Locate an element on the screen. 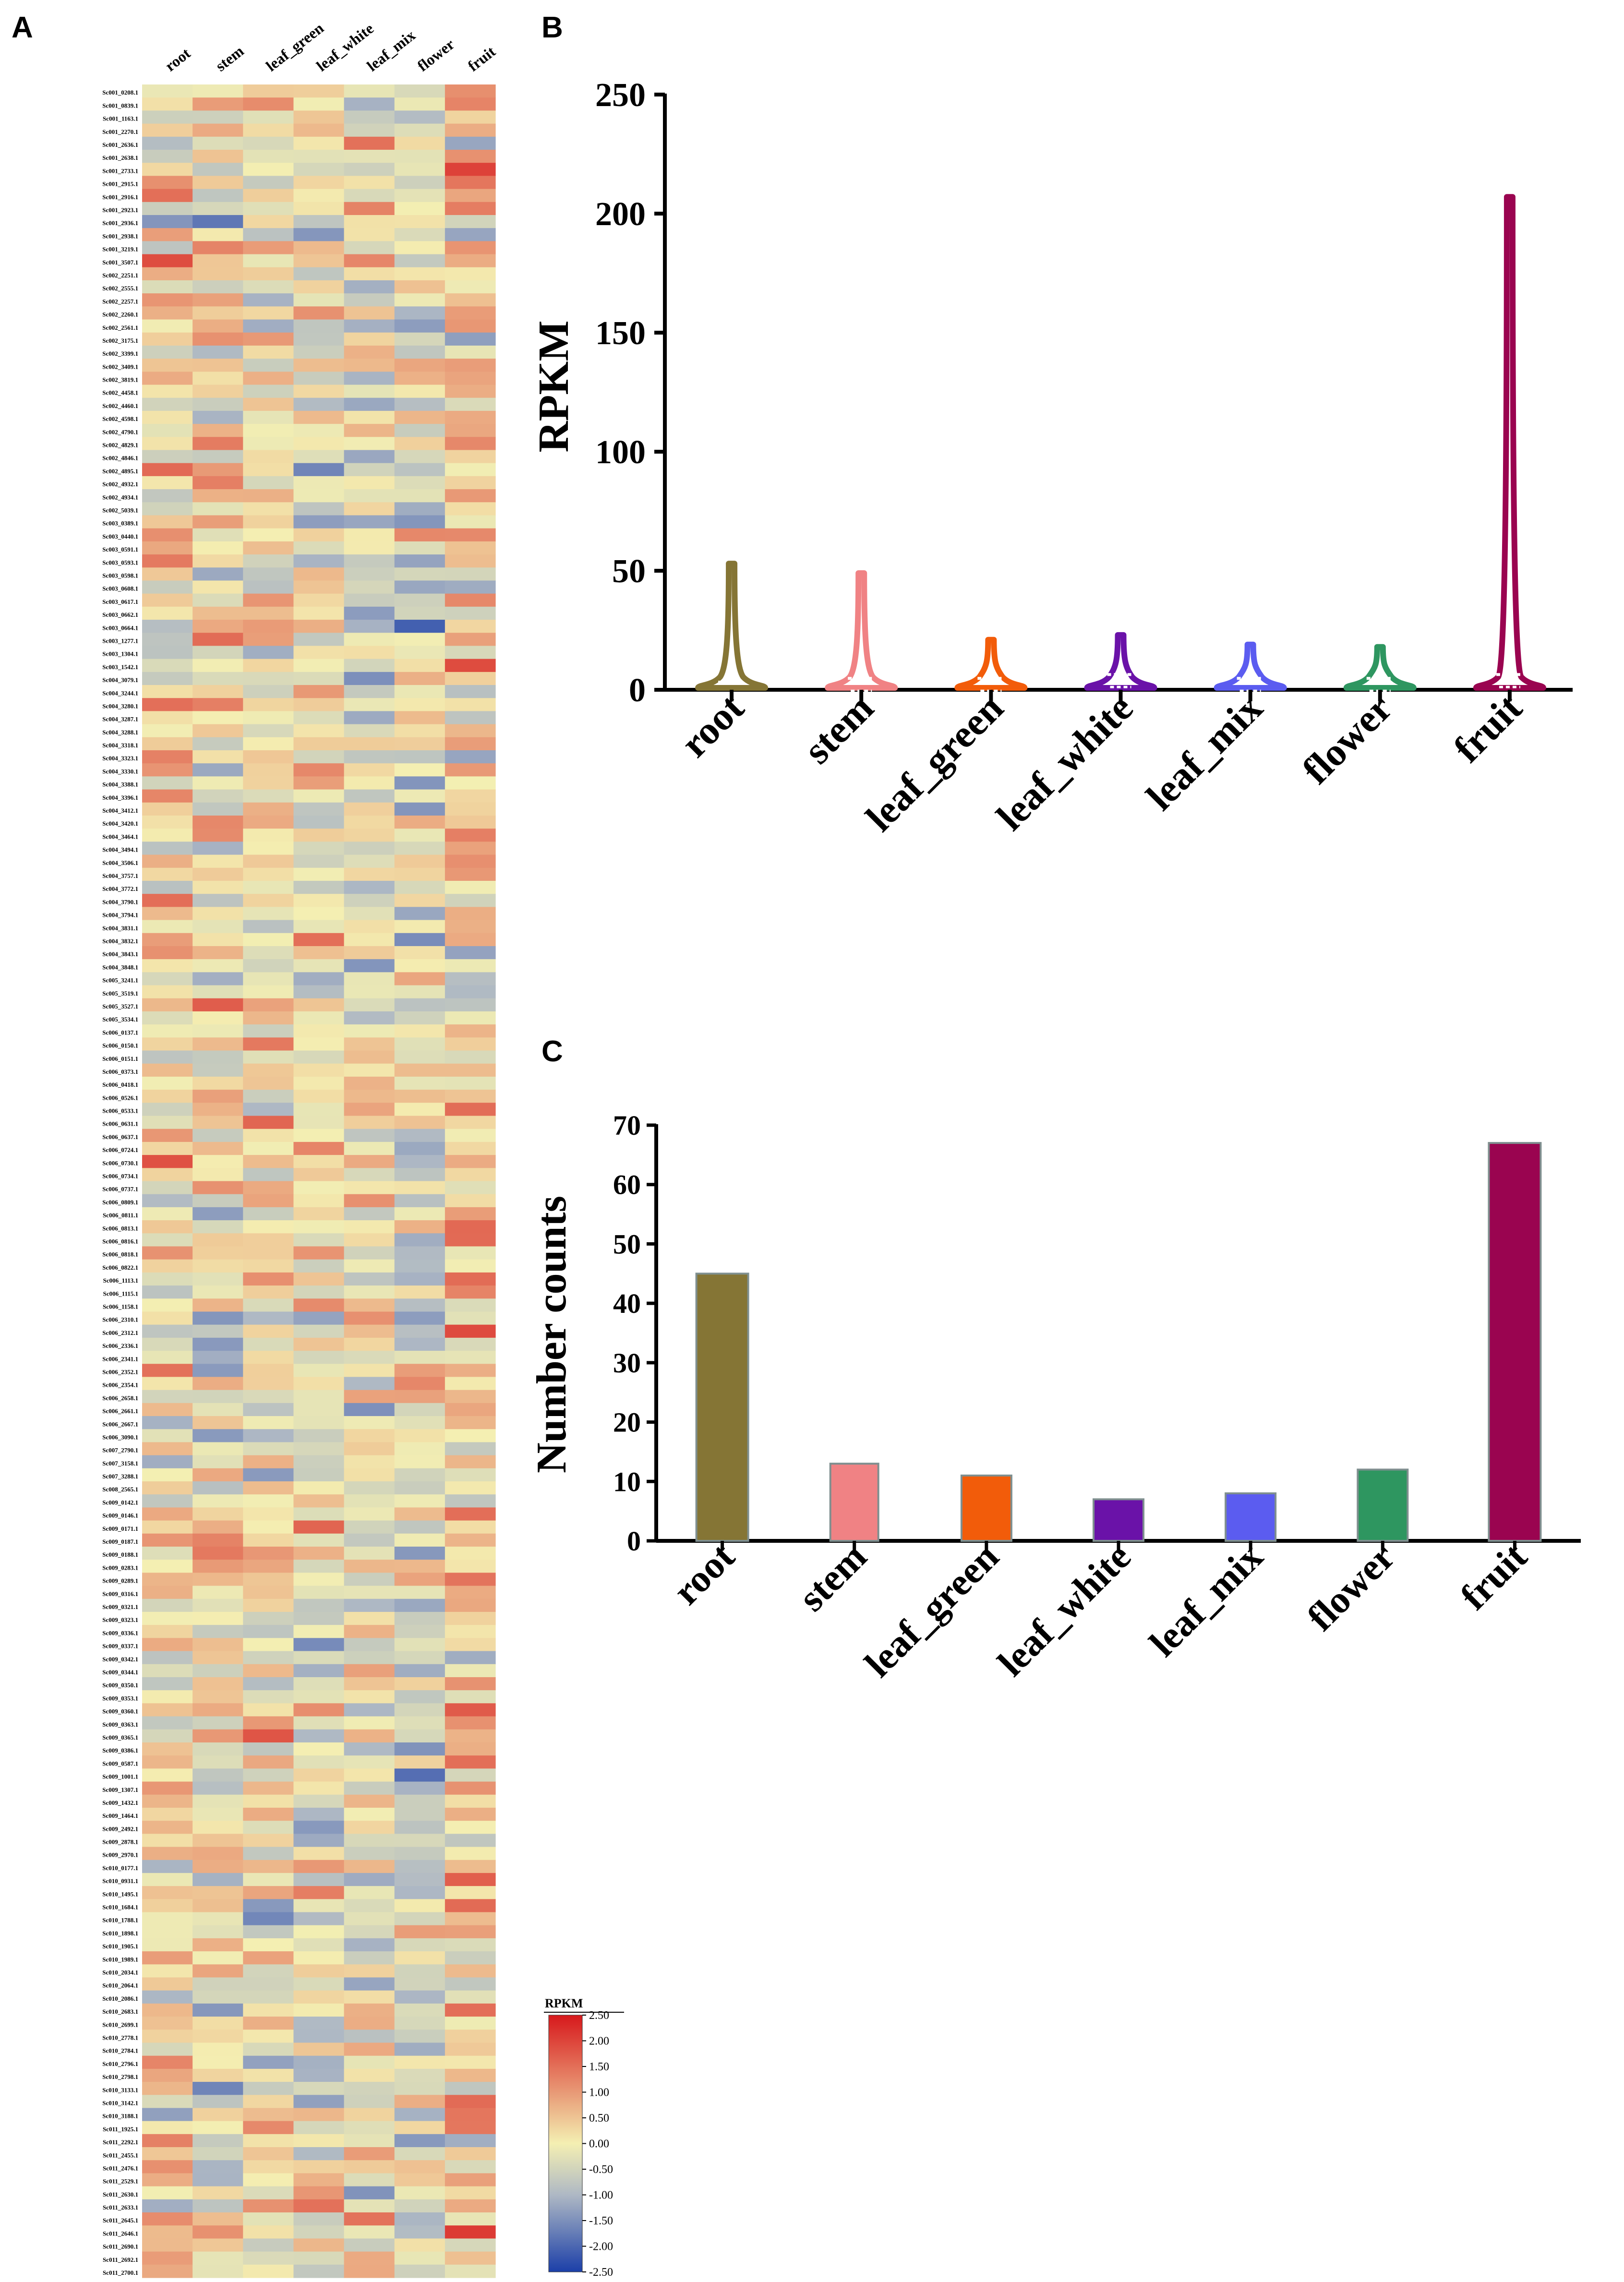 Image resolution: width=1624 pixels, height=2282 pixels. heatmap-row-label: Sc004_3396.1 is located at coordinates (120, 798).